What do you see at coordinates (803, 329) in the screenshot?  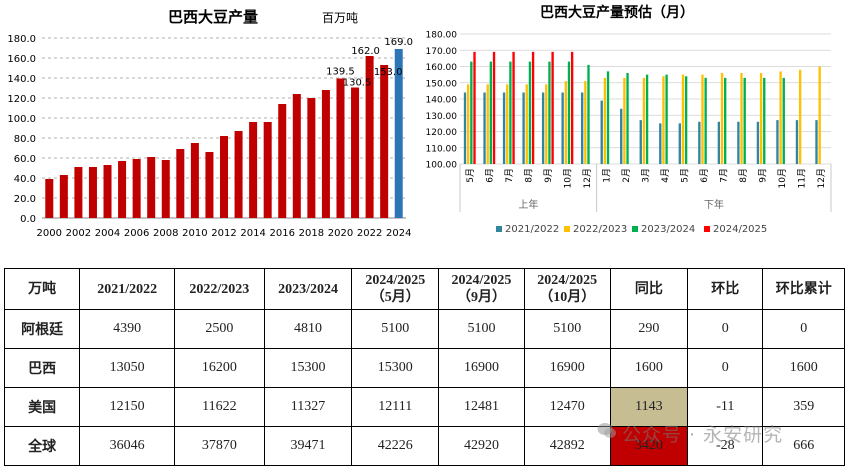 I see `table-cell: 0` at bounding box center [803, 329].